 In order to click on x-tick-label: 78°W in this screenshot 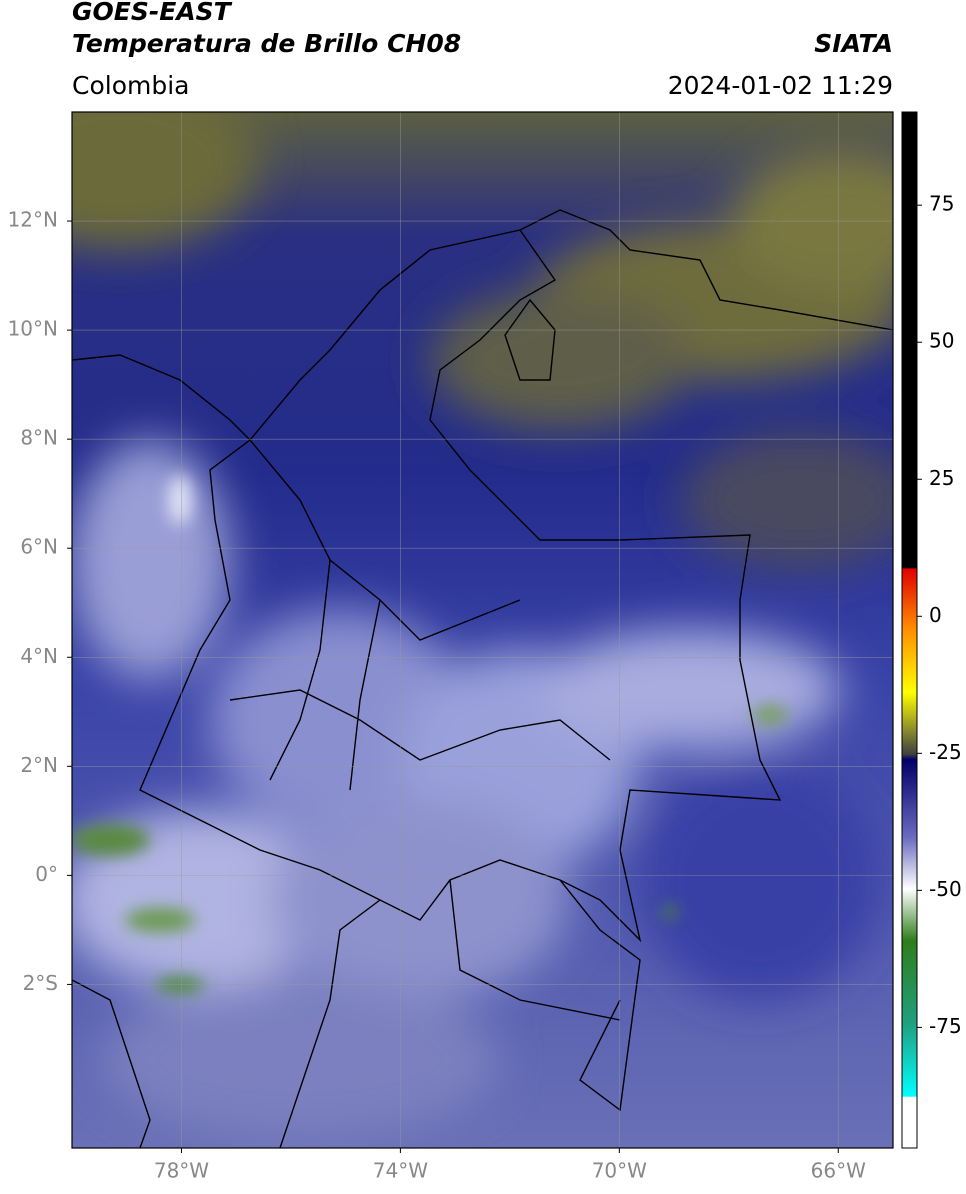, I will do `click(181, 1171)`.